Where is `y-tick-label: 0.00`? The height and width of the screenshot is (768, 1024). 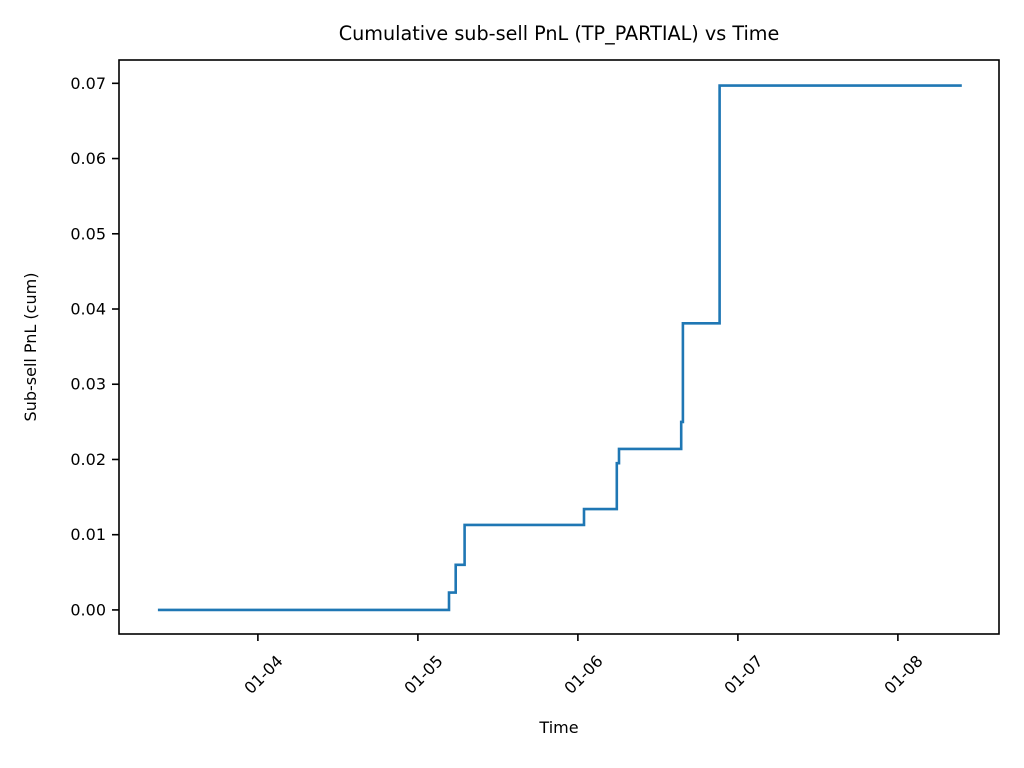 y-tick-label: 0.00 is located at coordinates (88, 609).